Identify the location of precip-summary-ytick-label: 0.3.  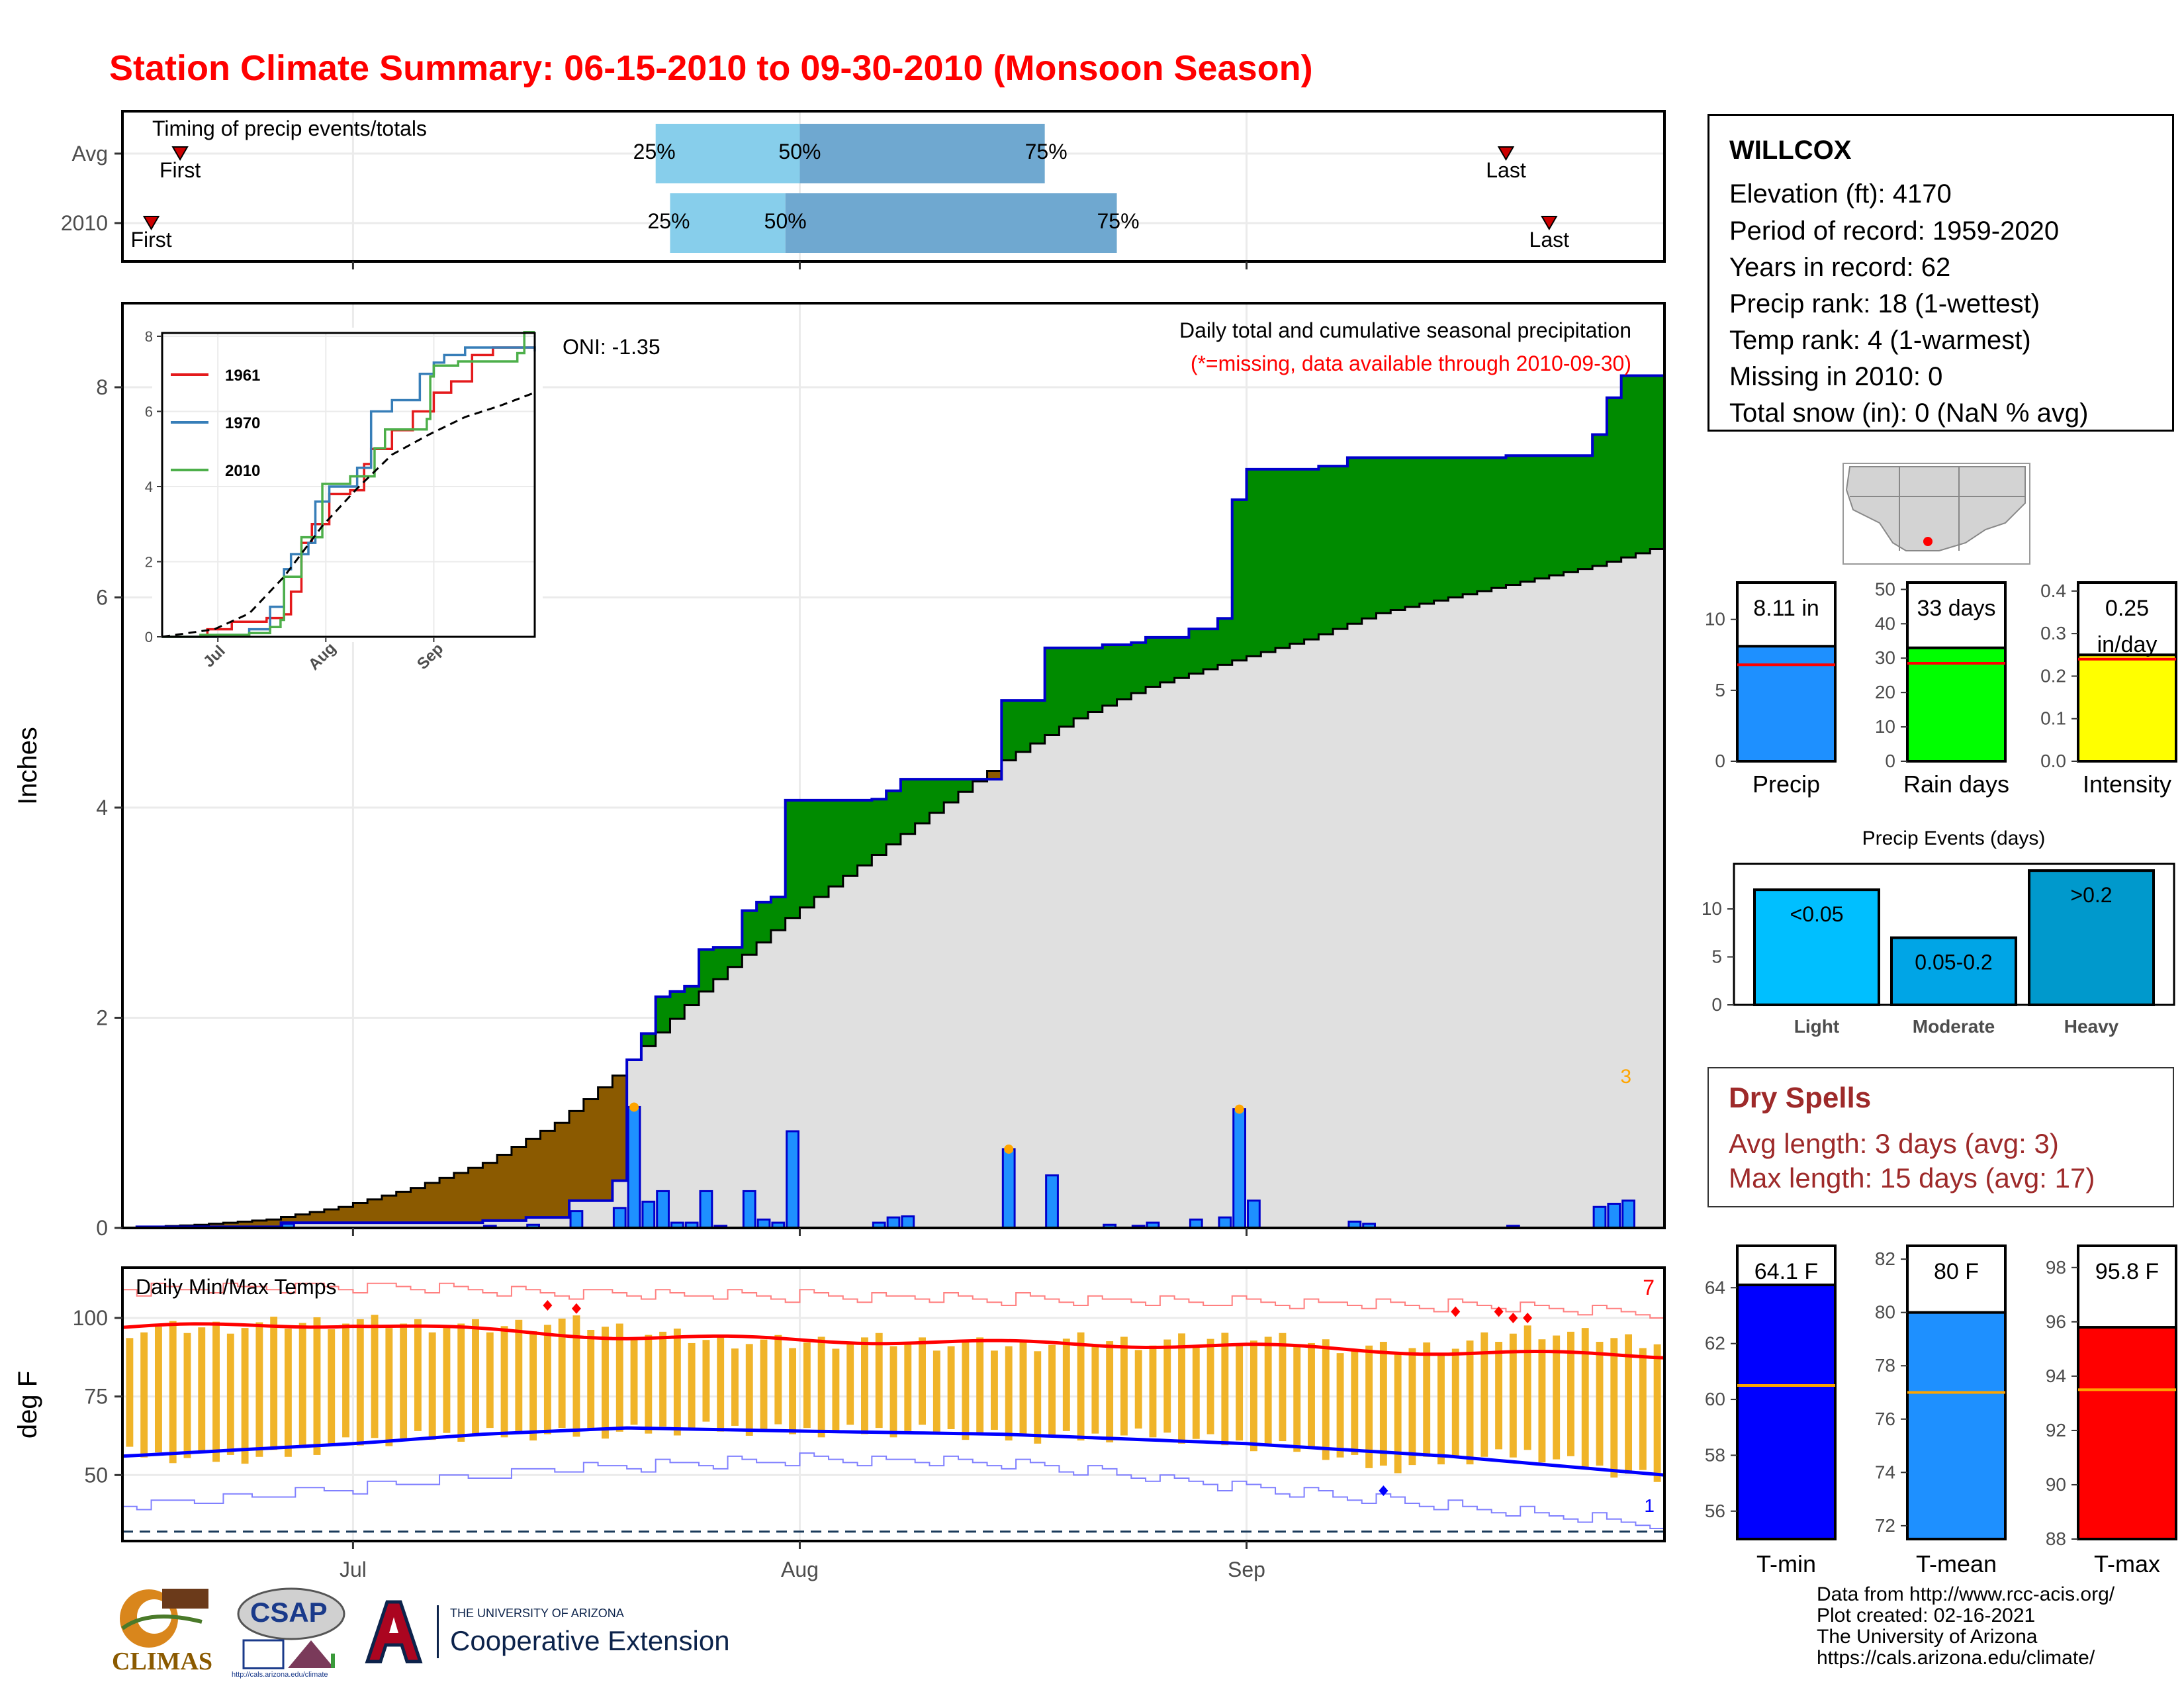
(2053, 633).